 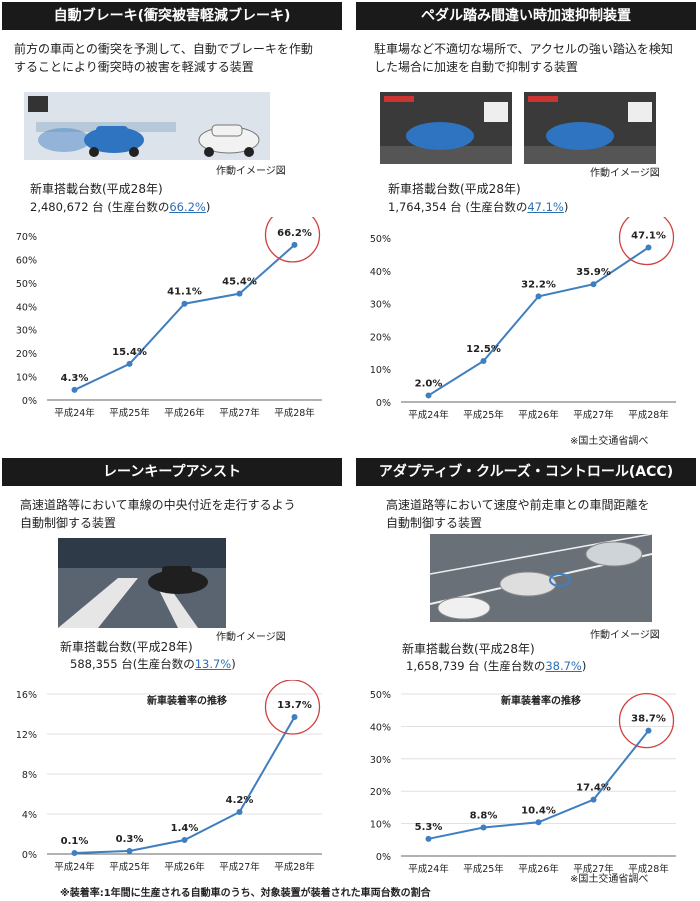 What do you see at coordinates (518, 514) in the screenshot?
I see `panel-description: 高速道路等において速度や前走車との車間距離を 自動制御する装置` at bounding box center [518, 514].